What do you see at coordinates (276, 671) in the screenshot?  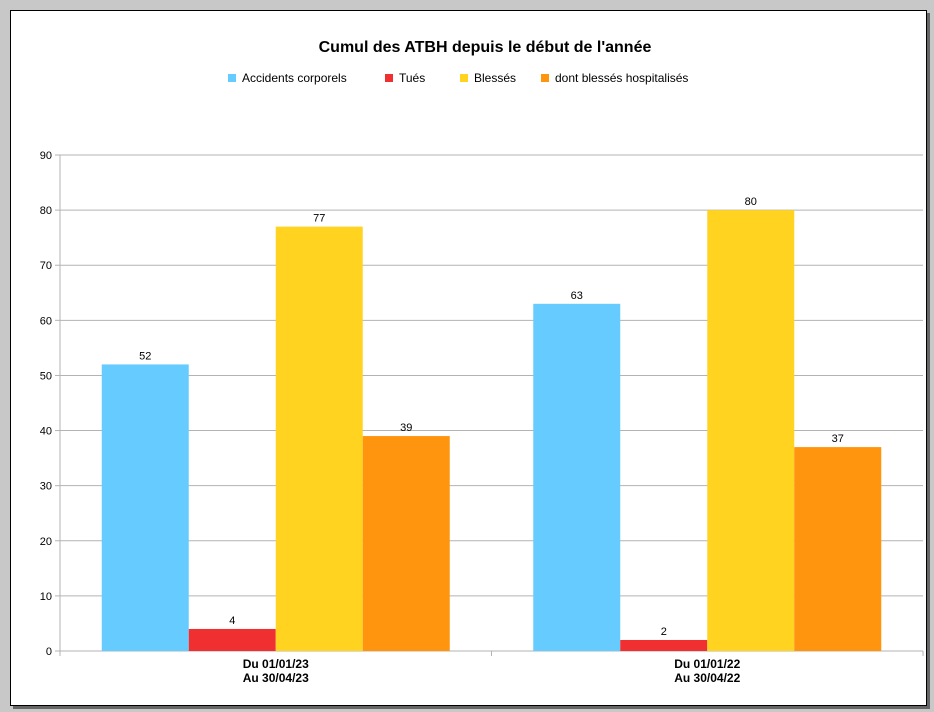 I see `x-category-label-0: Du 01/01/23 Au 30/04/23` at bounding box center [276, 671].